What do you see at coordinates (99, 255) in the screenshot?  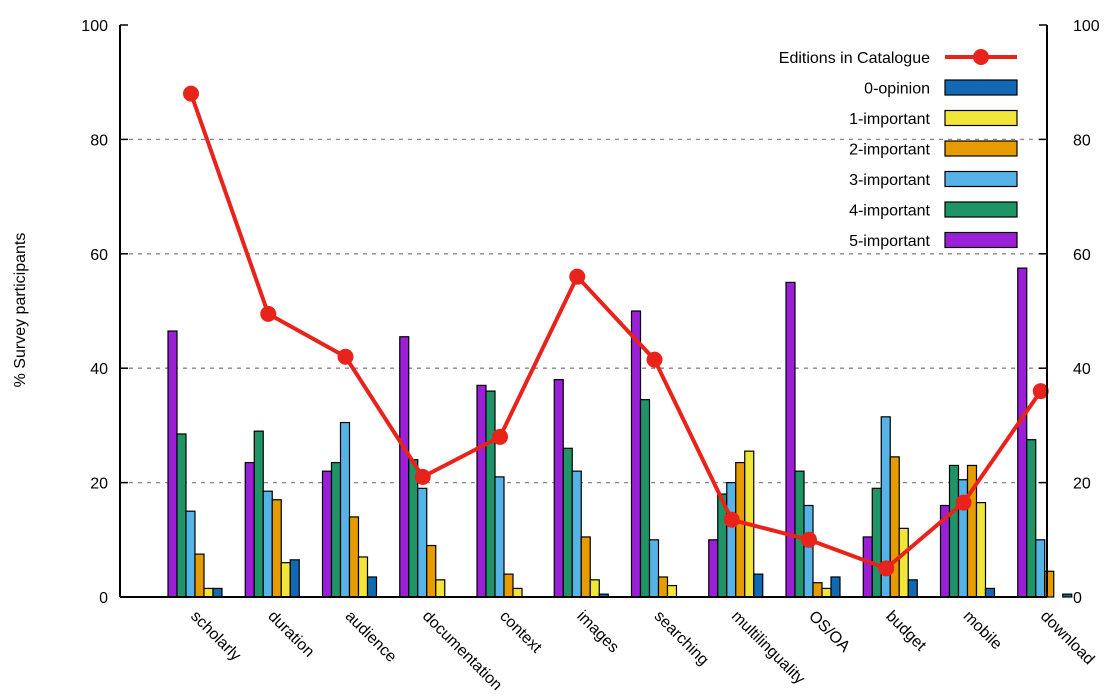 I see `left-tick-label: 60` at bounding box center [99, 255].